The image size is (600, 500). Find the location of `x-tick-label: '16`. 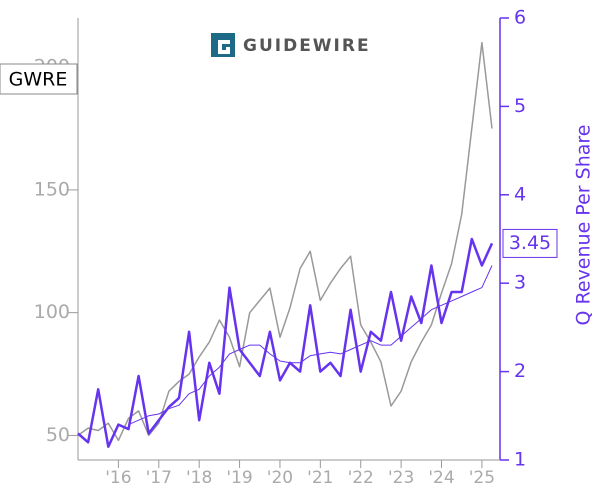

x-tick-label: '16 is located at coordinates (118, 478).